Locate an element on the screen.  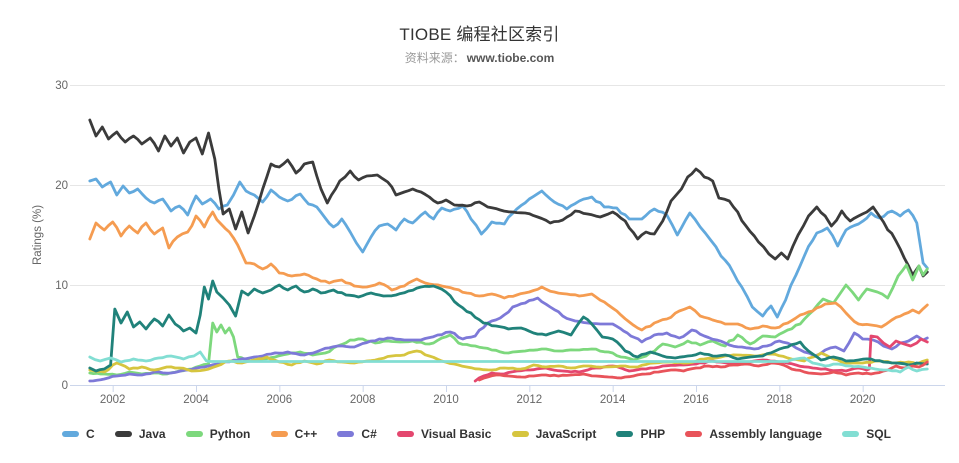
legend-swatch-cpp is located at coordinates (279, 434).